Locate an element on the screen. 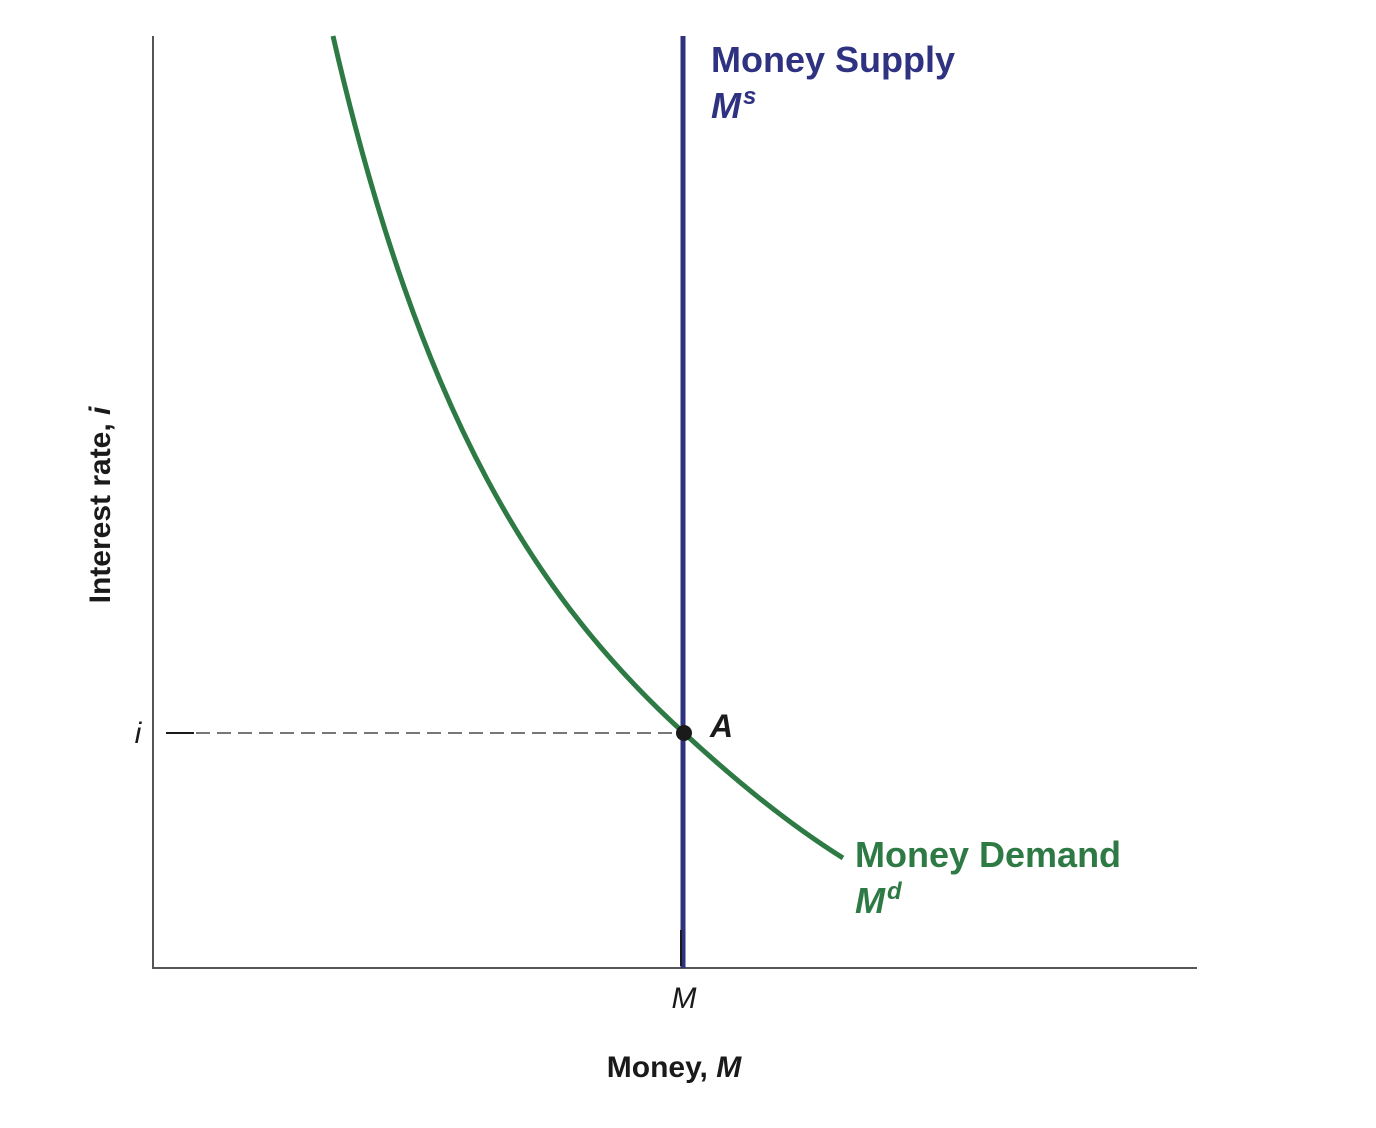 The height and width of the screenshot is (1128, 1376). y-axis-label-text: Interest rate, is located at coordinates (100, 509).